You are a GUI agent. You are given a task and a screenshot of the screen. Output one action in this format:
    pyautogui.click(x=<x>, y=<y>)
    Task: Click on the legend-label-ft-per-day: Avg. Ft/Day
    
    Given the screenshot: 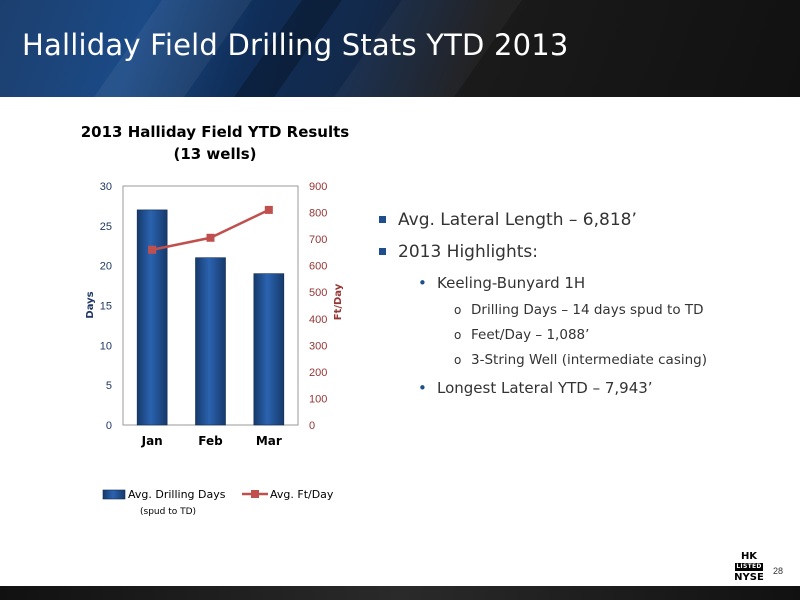 What is the action you would take?
    pyautogui.click(x=302, y=494)
    